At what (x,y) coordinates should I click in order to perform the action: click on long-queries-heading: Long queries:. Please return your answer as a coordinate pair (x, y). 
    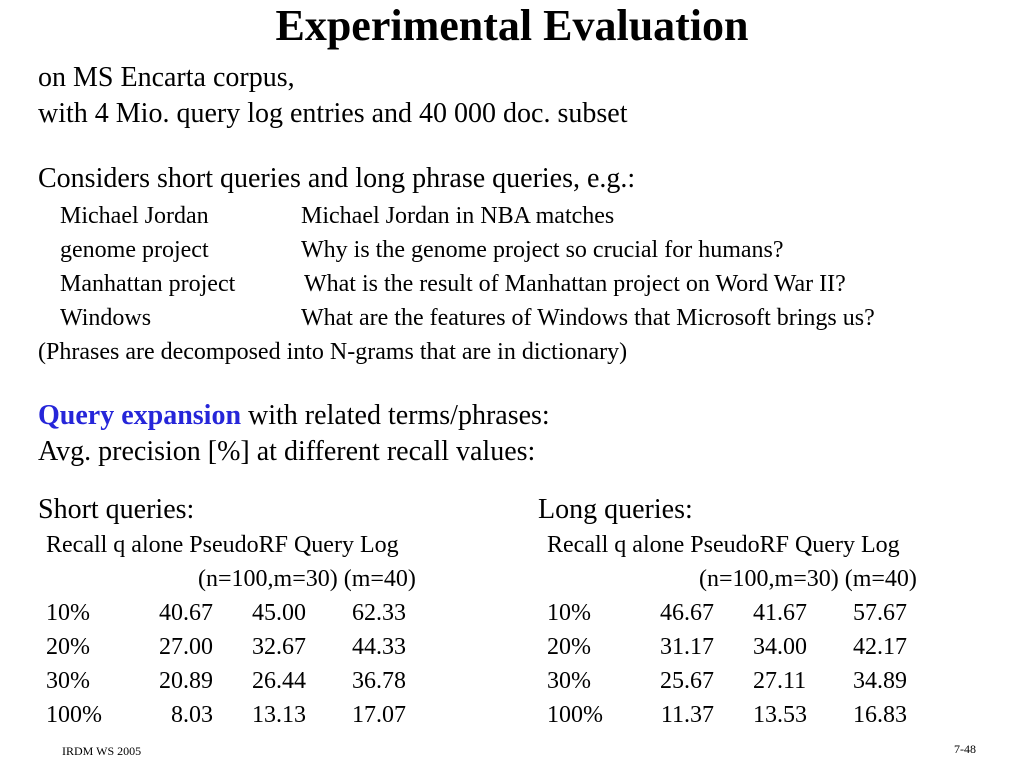
    Looking at the image, I should click on (615, 509).